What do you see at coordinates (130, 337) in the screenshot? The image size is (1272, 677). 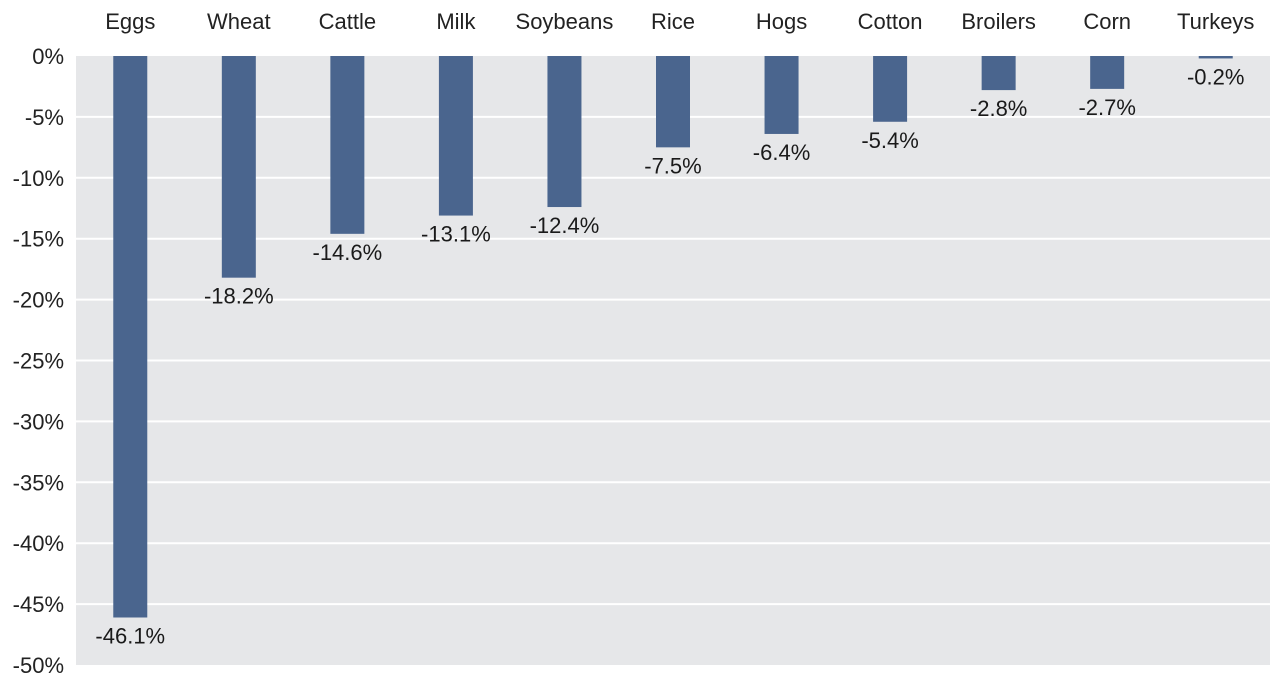 I see `bar-eggs` at bounding box center [130, 337].